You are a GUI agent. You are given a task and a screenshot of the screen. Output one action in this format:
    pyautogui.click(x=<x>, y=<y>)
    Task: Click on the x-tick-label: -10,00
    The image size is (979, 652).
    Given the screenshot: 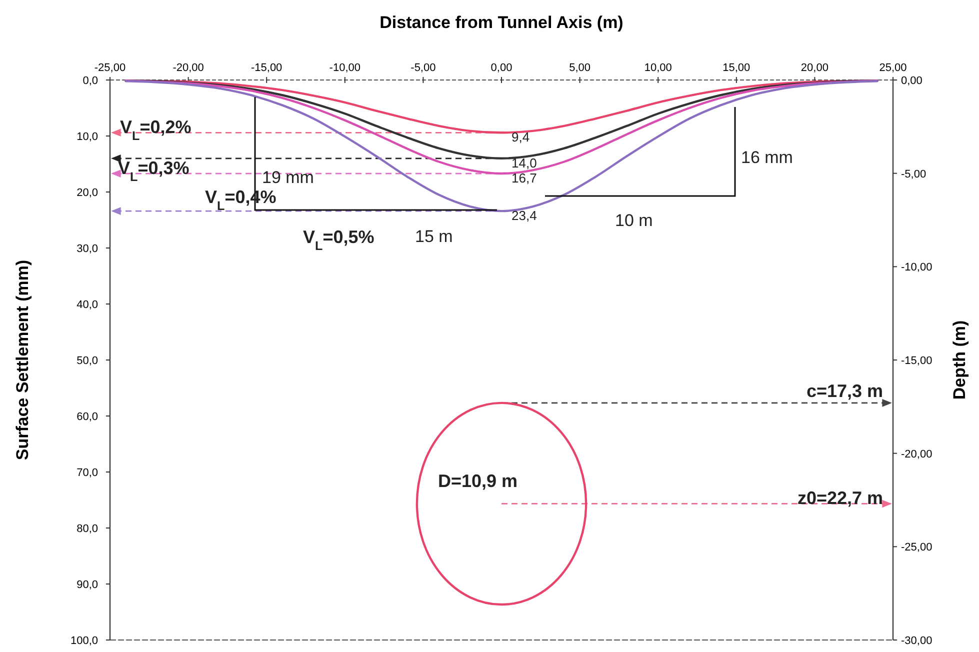 What is the action you would take?
    pyautogui.click(x=344, y=68)
    